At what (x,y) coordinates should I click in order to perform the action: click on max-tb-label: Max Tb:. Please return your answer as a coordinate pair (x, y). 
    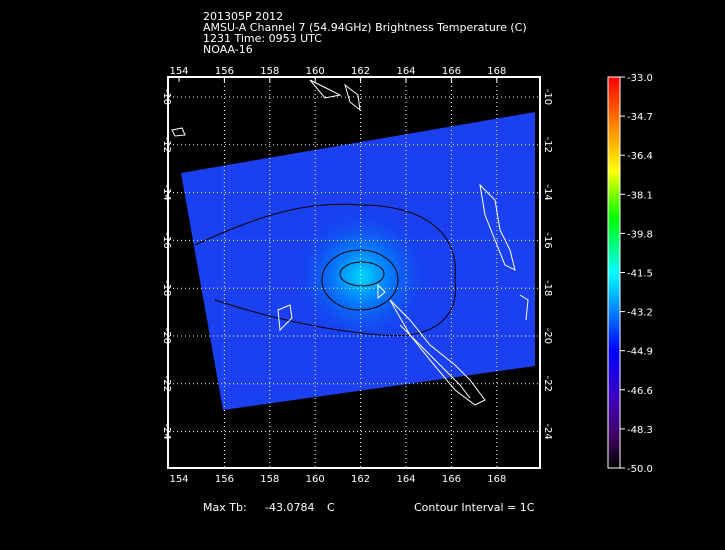
    Looking at the image, I should click on (225, 507).